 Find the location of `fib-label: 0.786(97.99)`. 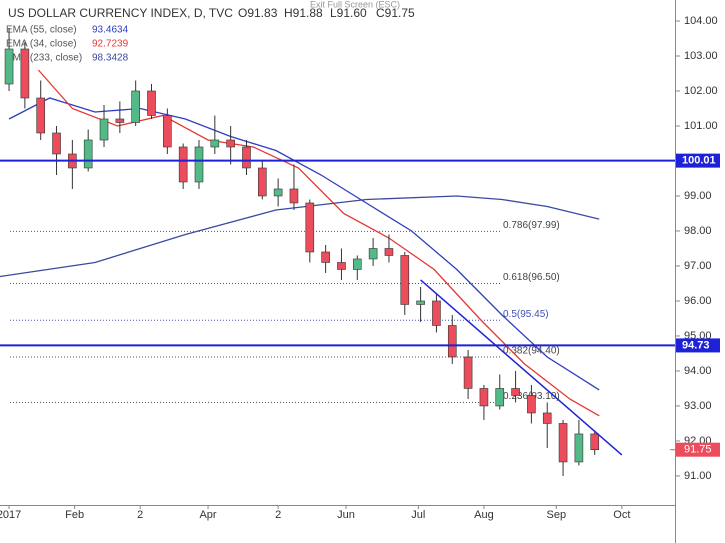

fib-label: 0.786(97.99) is located at coordinates (531, 225).